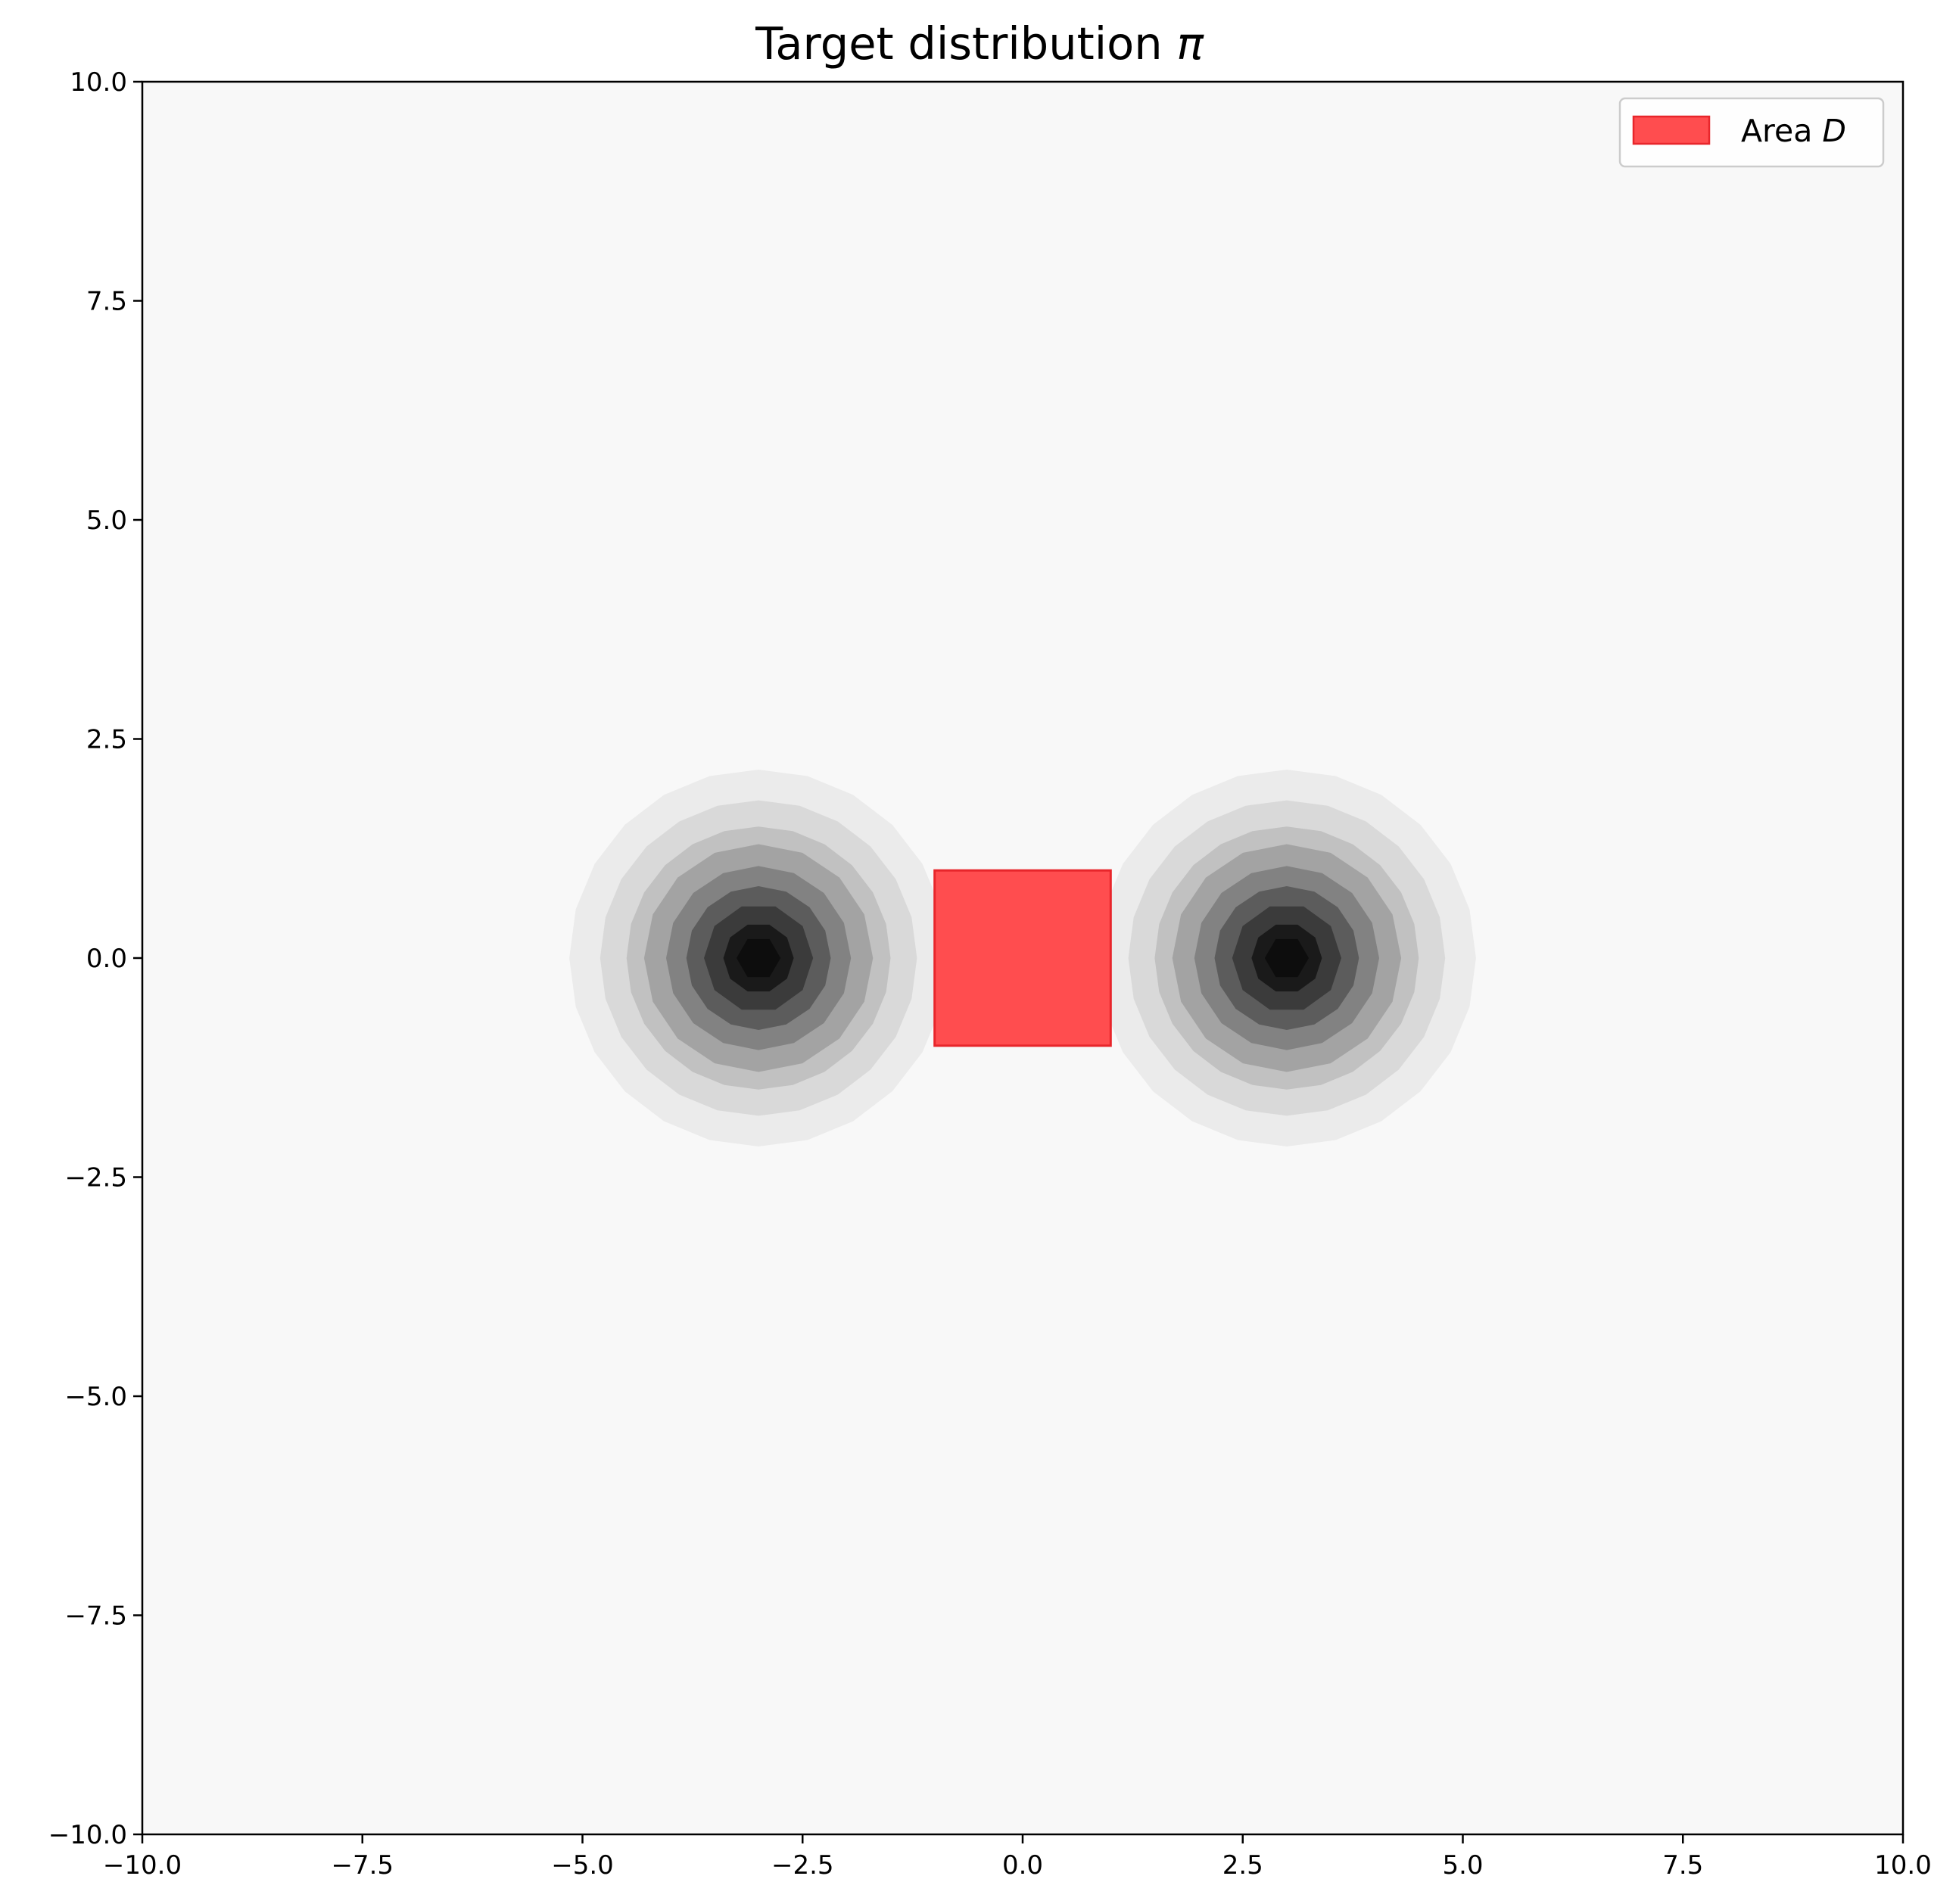 The image size is (1959, 1904). I want to click on x-tick-label: −2.5, so click(803, 1865).